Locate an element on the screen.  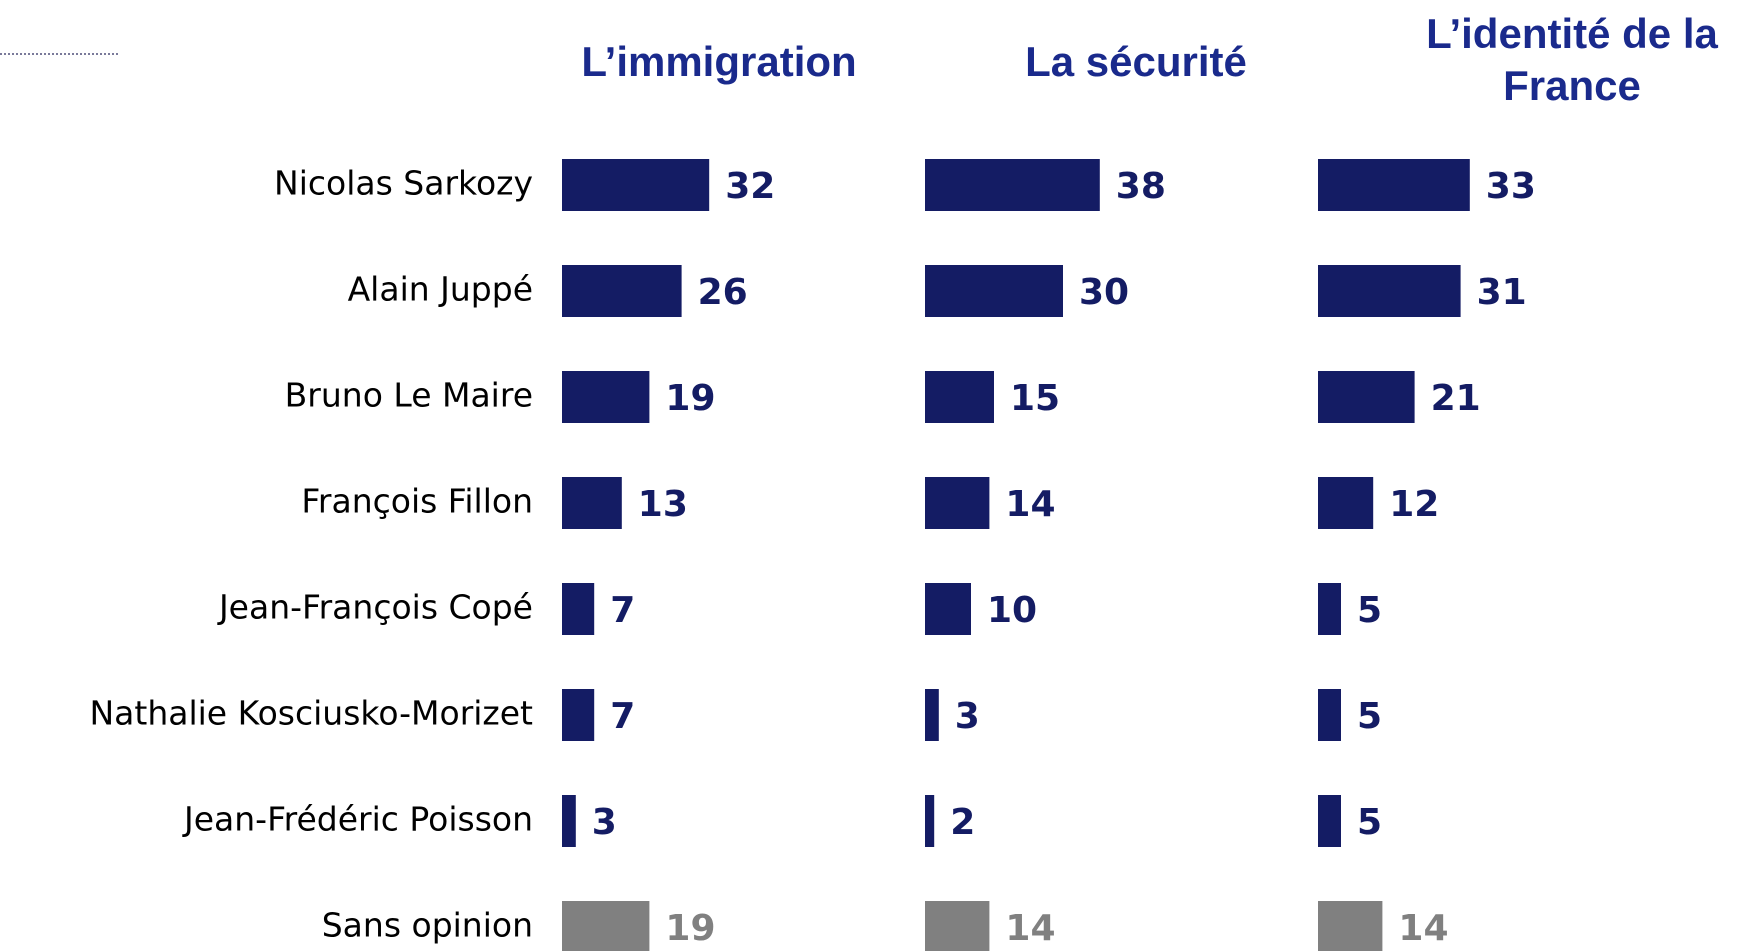
category-label: Jean-François Copé is located at coordinates (375, 607).